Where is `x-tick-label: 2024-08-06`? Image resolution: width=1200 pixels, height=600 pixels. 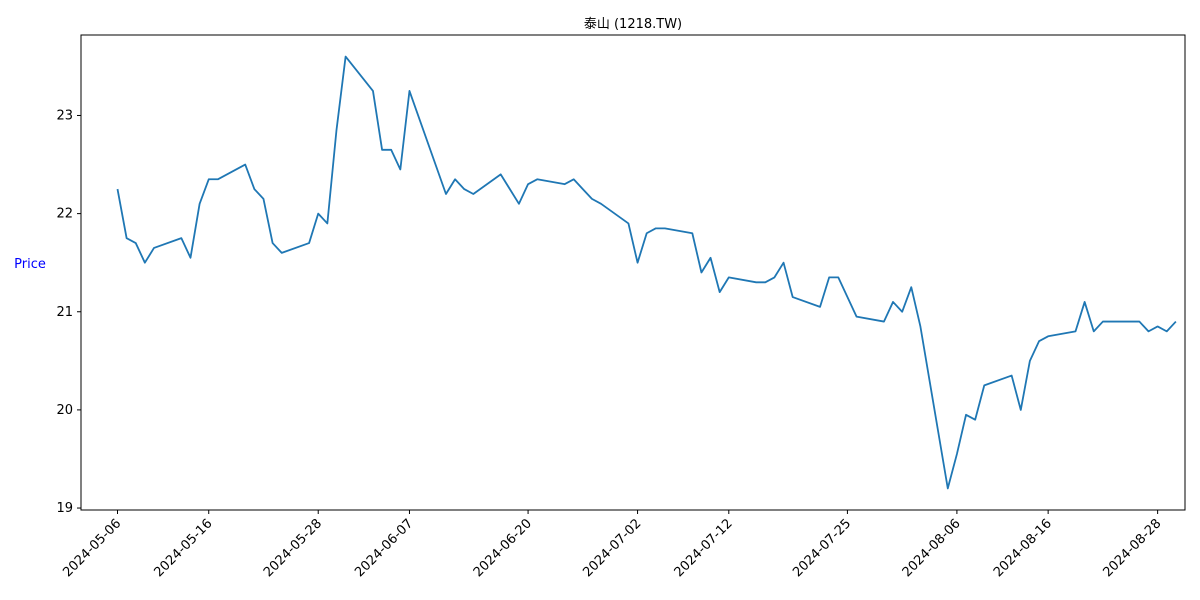 x-tick-label: 2024-08-06 is located at coordinates (932, 548).